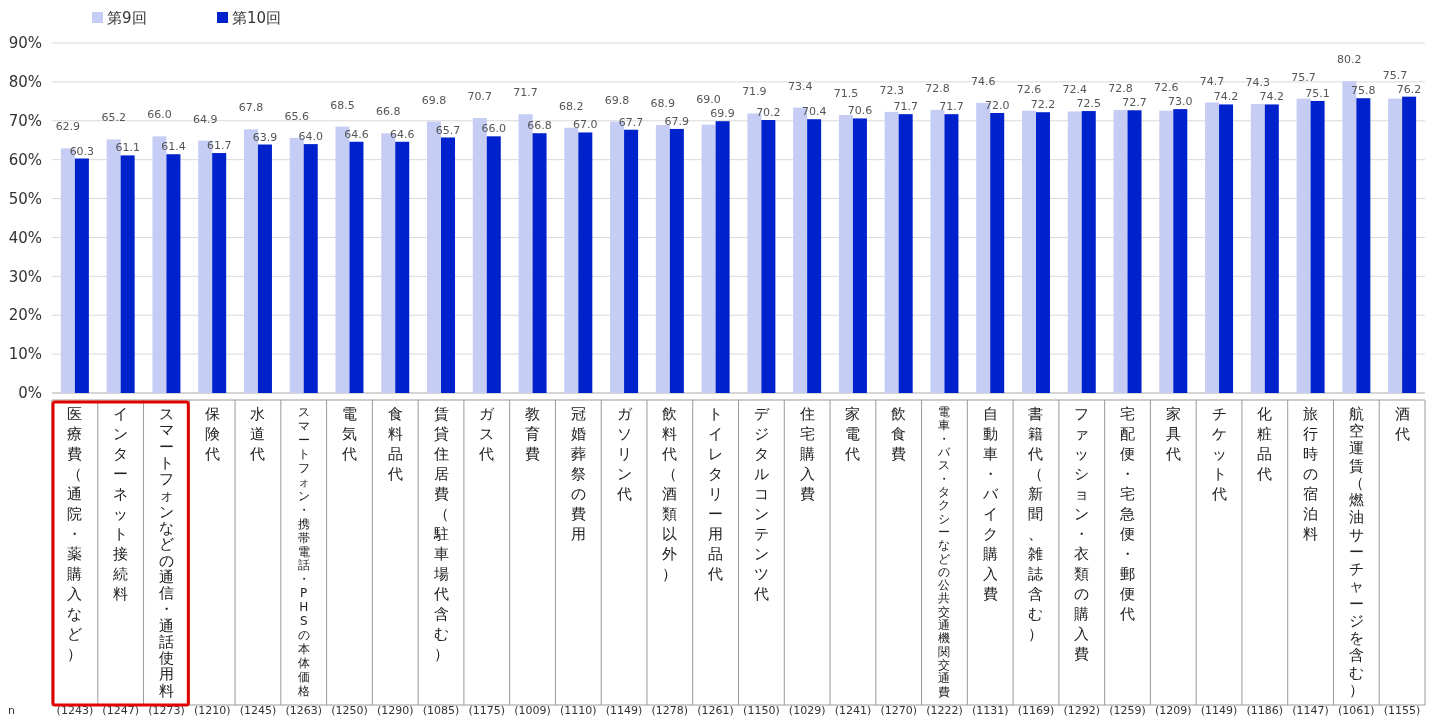  Describe the element at coordinates (211, 434) in the screenshot. I see `x-tick-label: 保険代` at that location.